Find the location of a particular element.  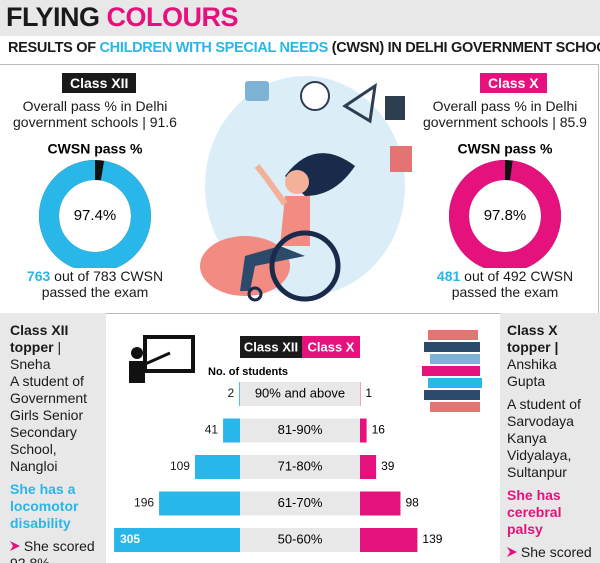

count-text: 481 out of 492 CWSN passed the exam is located at coordinates (505, 284).